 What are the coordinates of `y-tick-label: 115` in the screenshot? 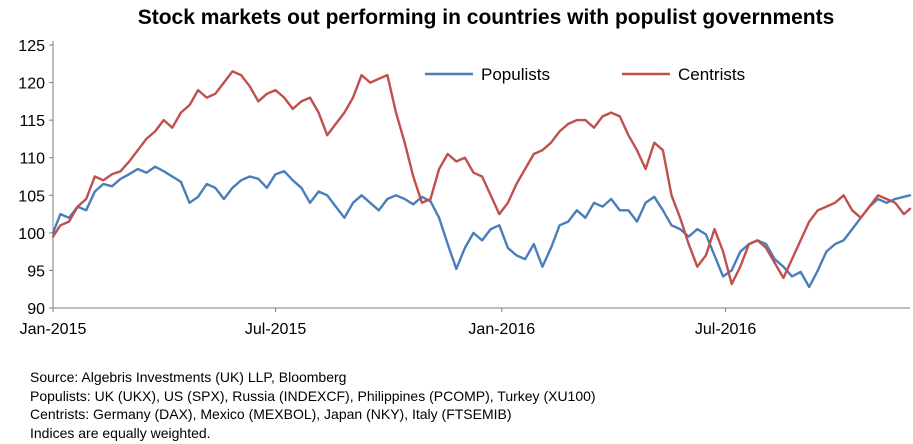 It's located at (32, 121).